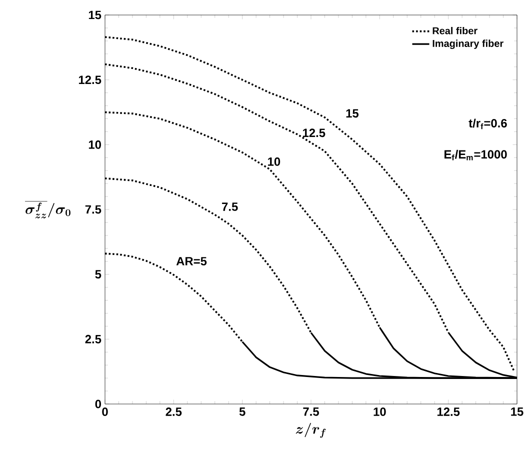 Image resolution: width=525 pixels, height=472 pixels. Describe the element at coordinates (242, 412) in the screenshot. I see `x-tick-label: 5` at that location.